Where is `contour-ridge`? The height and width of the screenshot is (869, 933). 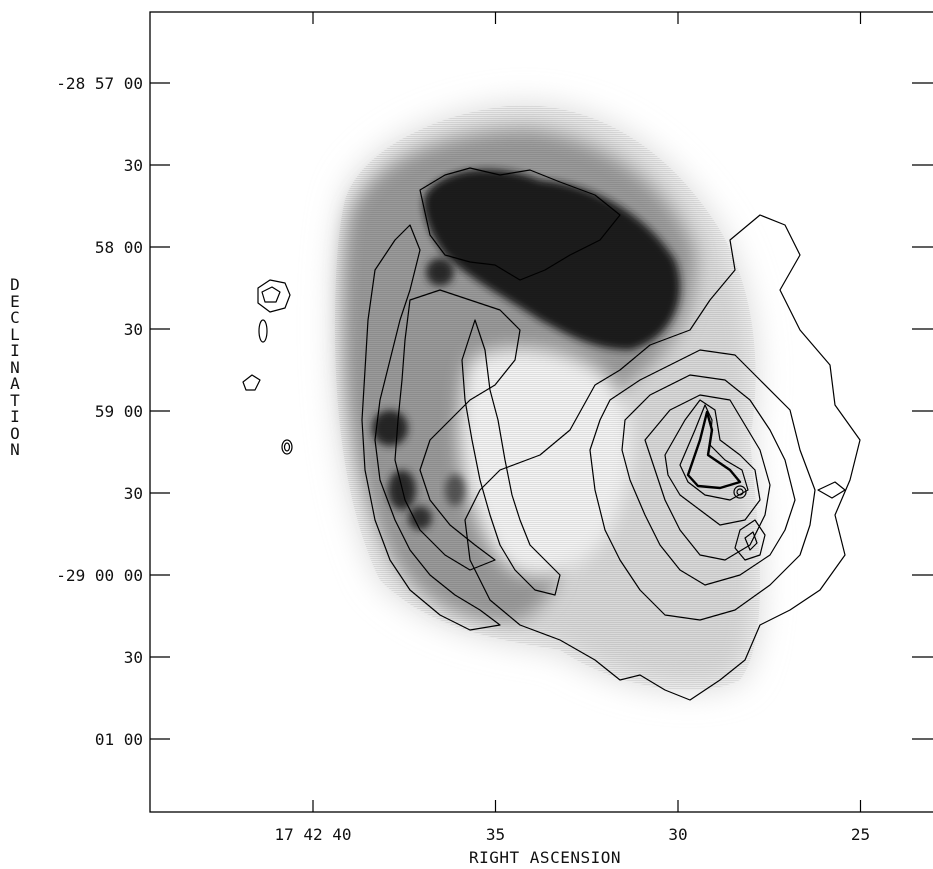 contour-ridge is located at coordinates (714, 450).